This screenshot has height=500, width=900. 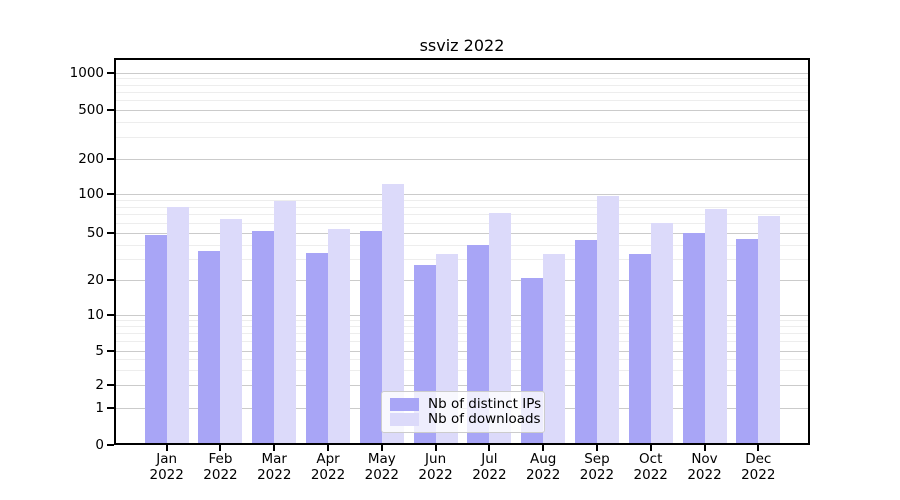 I want to click on x-tick-month: Sep, so click(x=597, y=459).